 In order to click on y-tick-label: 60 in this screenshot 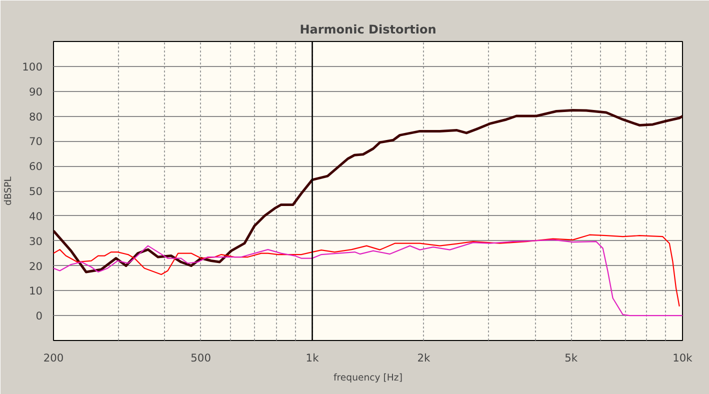, I will do `click(35, 167)`.